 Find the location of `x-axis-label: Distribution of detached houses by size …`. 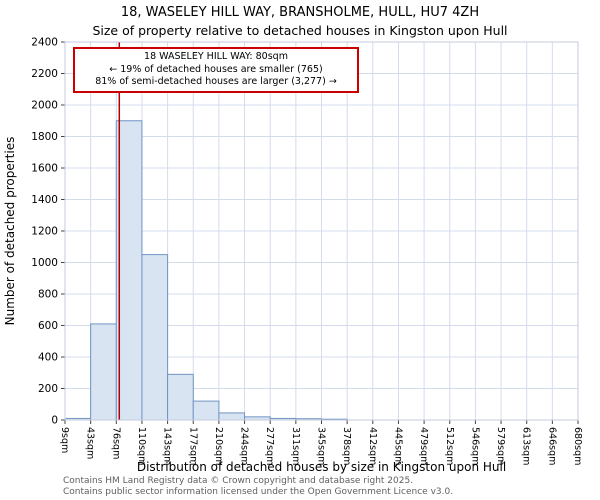

x-axis-label: Distribution of detached houses by size … is located at coordinates (321, 467).